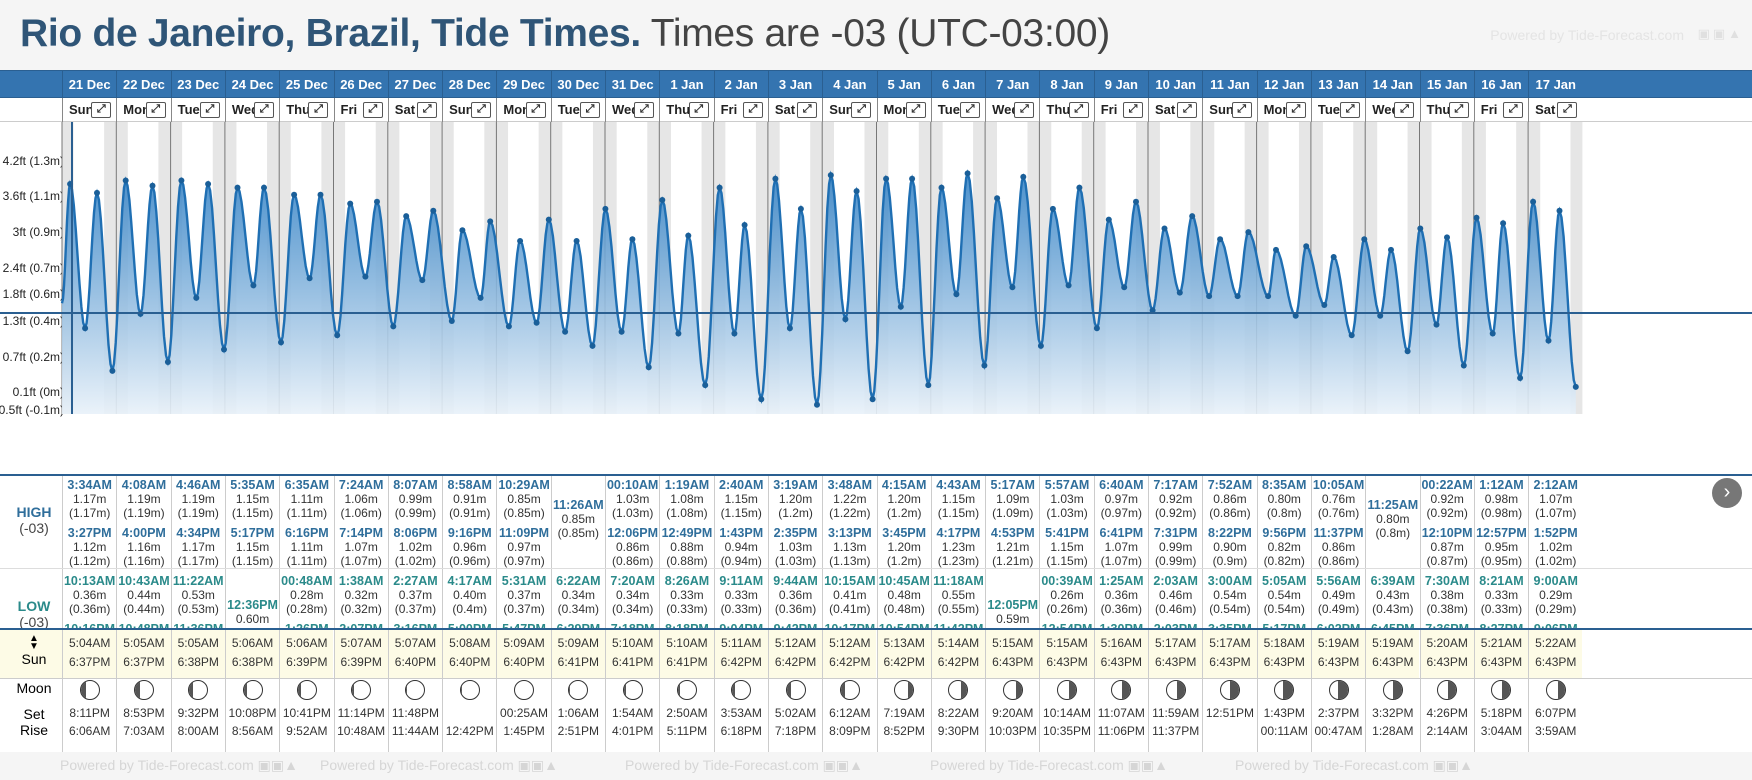  Describe the element at coordinates (1121, 643) in the screenshot. I see `sunrise-time: 5:16AM` at that location.